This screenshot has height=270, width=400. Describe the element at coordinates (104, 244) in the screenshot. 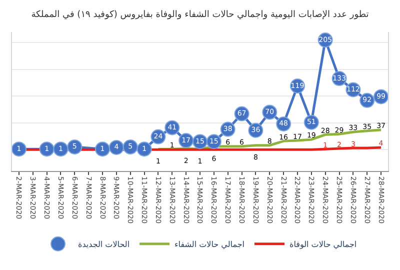

I see `legend-label: الحالات الجديدة` at that location.